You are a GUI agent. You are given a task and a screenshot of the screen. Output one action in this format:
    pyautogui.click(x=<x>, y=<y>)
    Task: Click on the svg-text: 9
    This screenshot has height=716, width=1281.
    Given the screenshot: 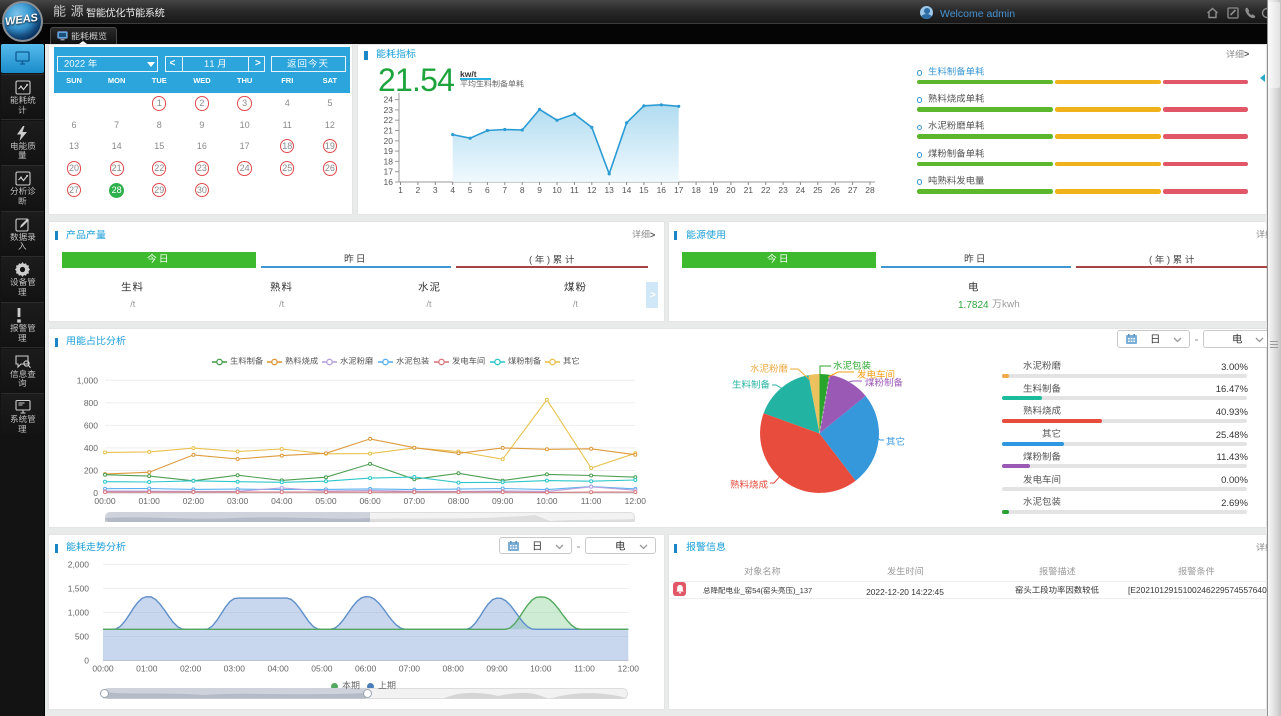 What is the action you would take?
    pyautogui.click(x=539, y=190)
    